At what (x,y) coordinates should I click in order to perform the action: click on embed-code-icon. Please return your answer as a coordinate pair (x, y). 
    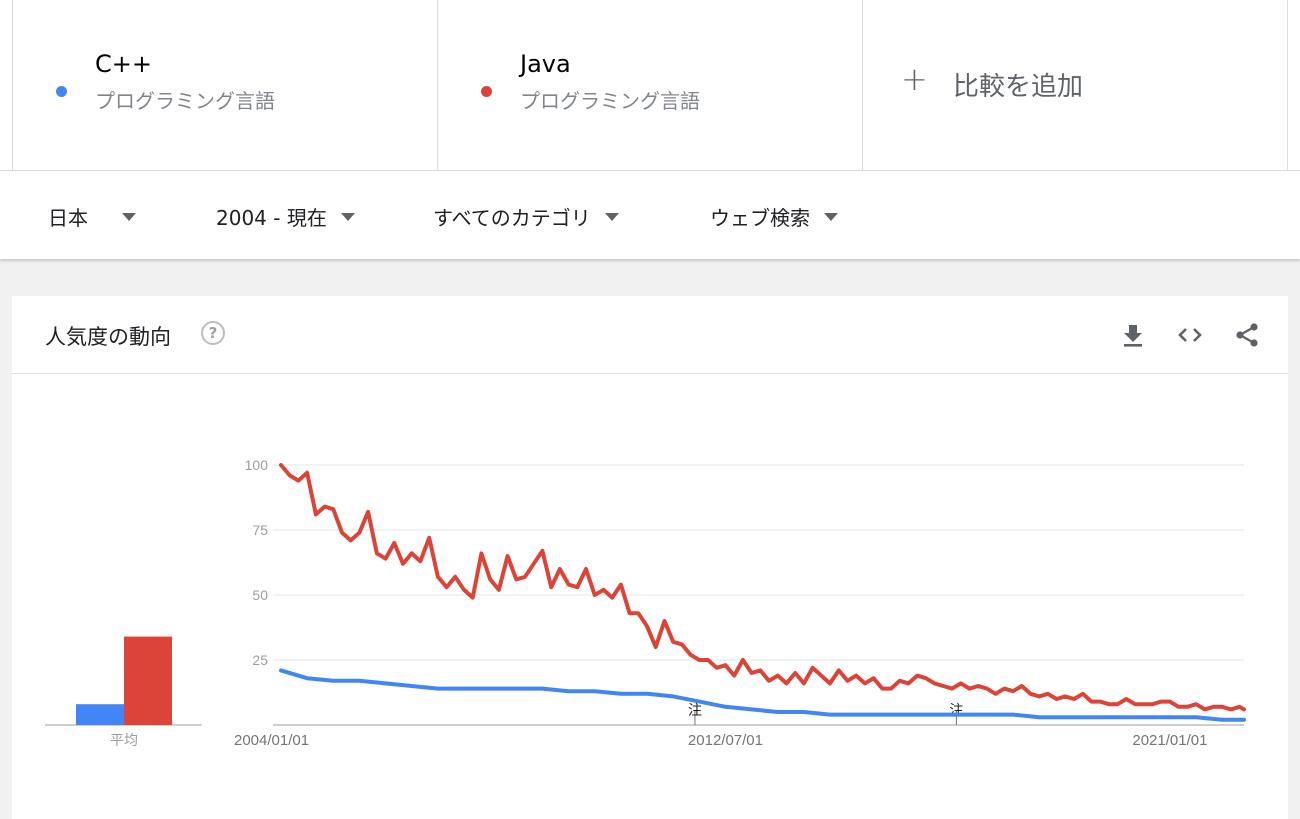
    Looking at the image, I should click on (1190, 335).